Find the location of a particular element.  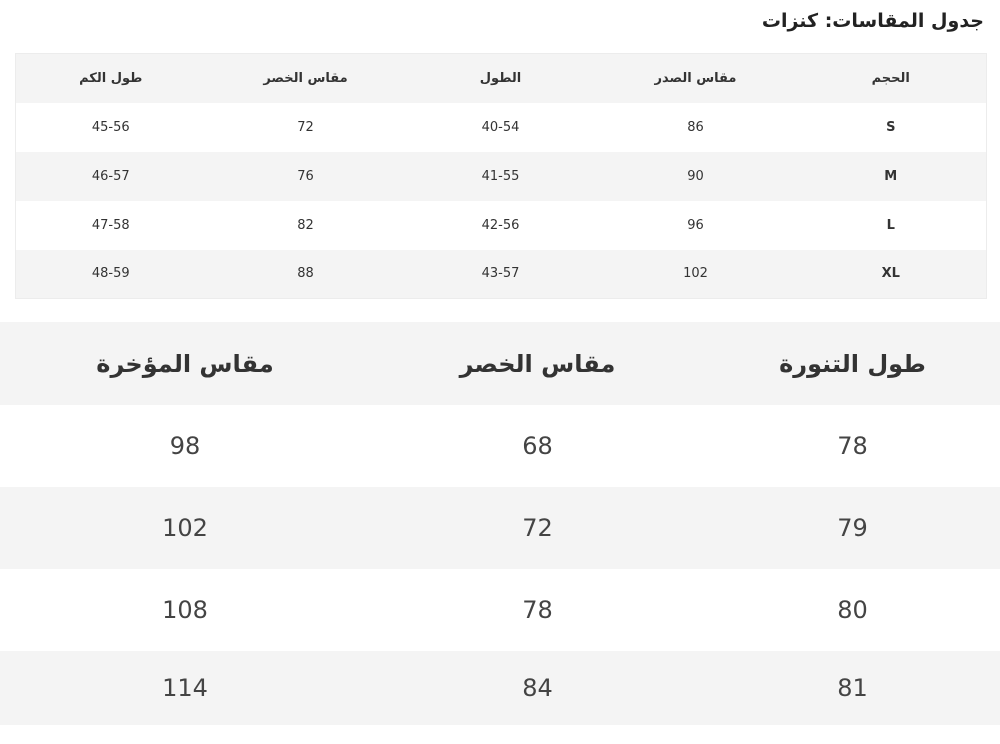

table-row: 102 72 79 is located at coordinates (500, 528).